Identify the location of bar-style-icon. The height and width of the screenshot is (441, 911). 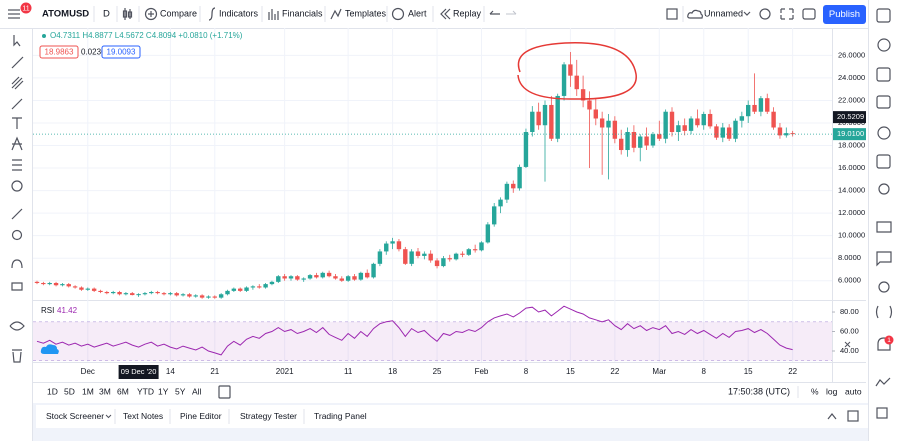
(127, 14).